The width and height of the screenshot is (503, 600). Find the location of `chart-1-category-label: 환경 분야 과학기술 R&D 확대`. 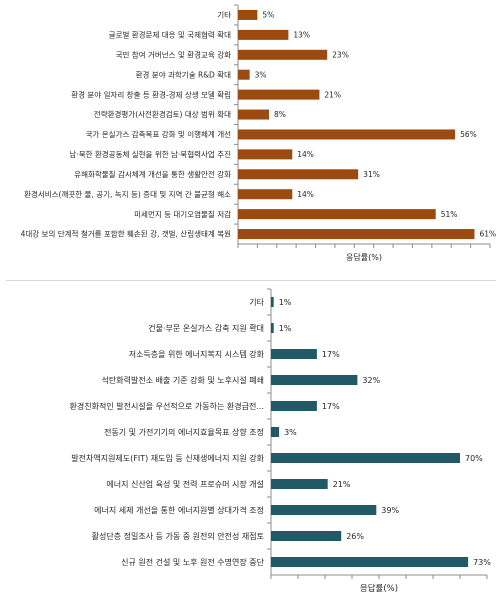

chart-1-category-label: 환경 분야 과학기술 R&D 확대 is located at coordinates (183, 74).